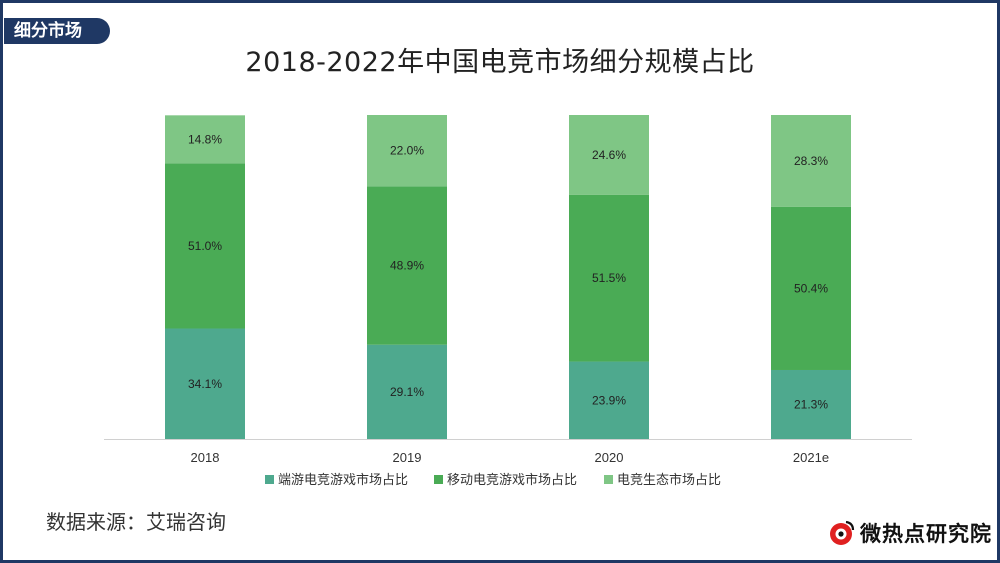 The height and width of the screenshot is (563, 1000). I want to click on logo-text: 微热点研究院, so click(926, 534).